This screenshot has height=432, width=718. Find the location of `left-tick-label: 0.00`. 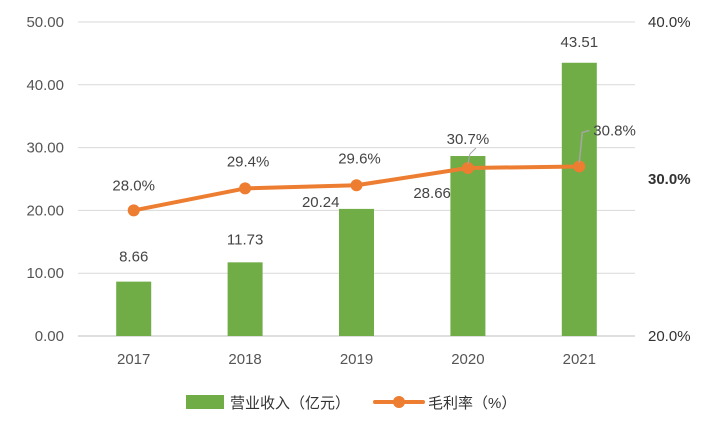

left-tick-label: 0.00 is located at coordinates (49, 336).